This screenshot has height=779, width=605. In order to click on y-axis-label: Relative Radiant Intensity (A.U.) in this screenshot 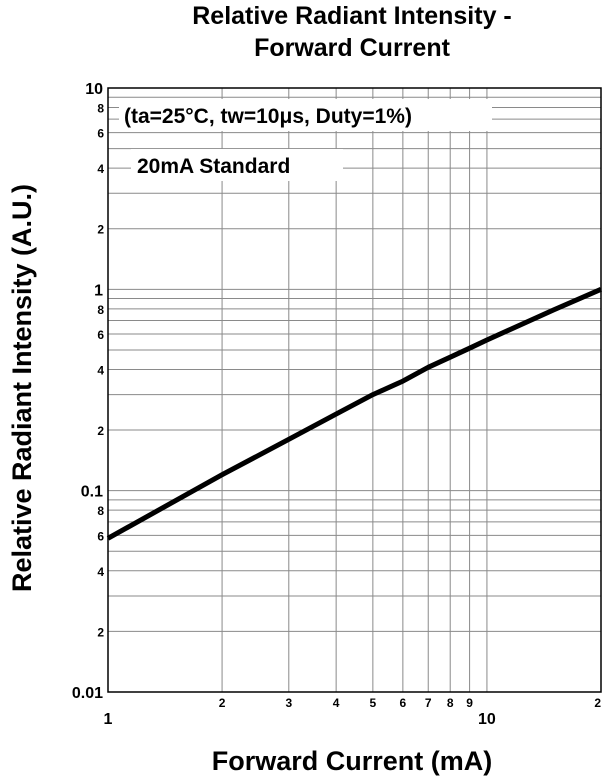, I will do `click(22, 388)`.